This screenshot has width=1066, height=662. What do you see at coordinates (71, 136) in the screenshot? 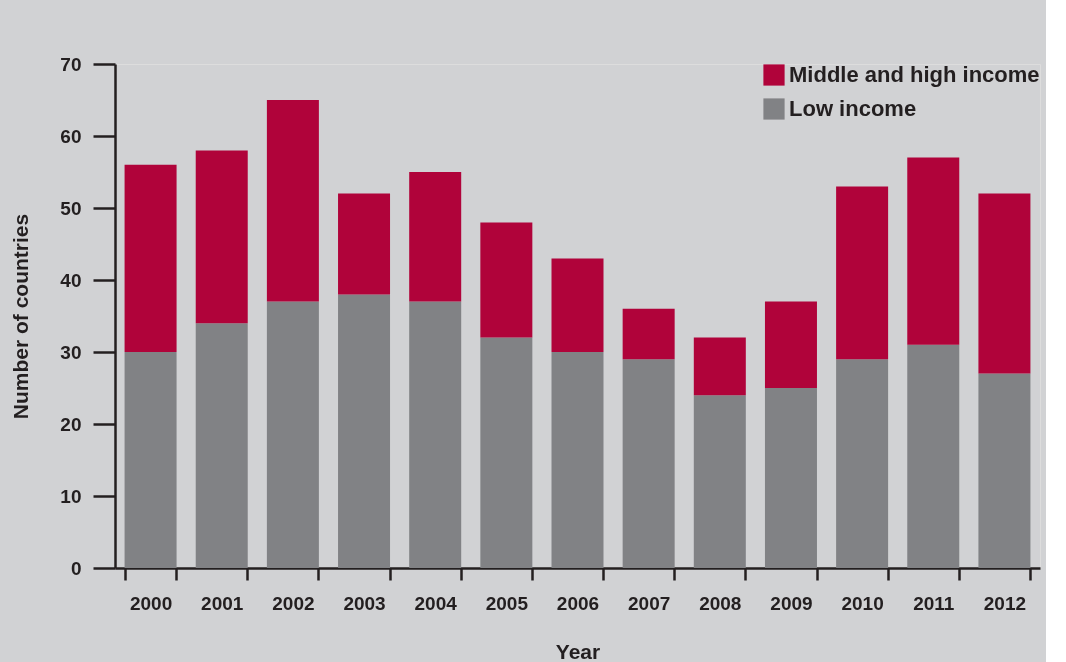
I see `y-tick-label: 60` at bounding box center [71, 136].